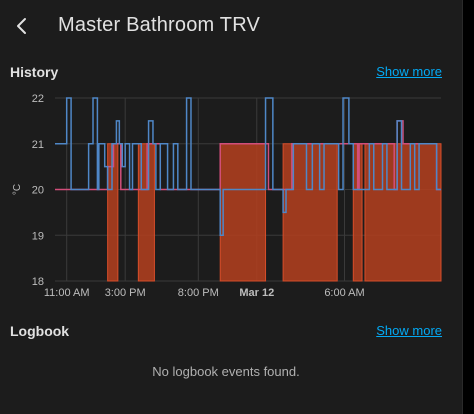 The image size is (474, 414). What do you see at coordinates (409, 330) in the screenshot?
I see `logbook-show-more-link: Show more` at bounding box center [409, 330].